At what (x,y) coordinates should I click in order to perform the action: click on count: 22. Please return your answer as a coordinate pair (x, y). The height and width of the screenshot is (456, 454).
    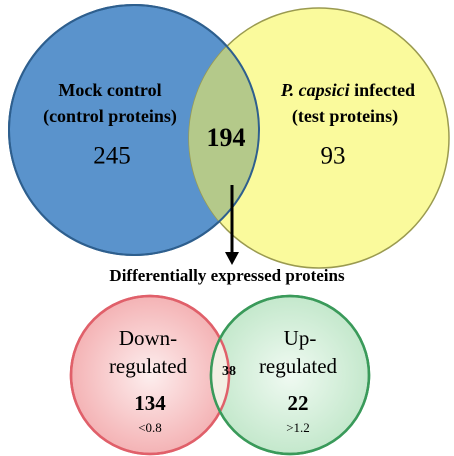
    Looking at the image, I should click on (298, 403).